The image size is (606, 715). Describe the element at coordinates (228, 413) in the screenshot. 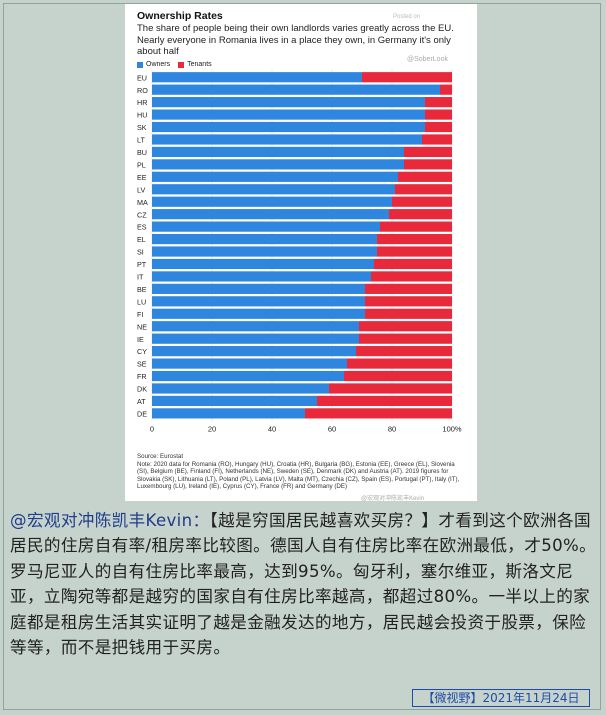

I see `bar-owners-de` at that location.